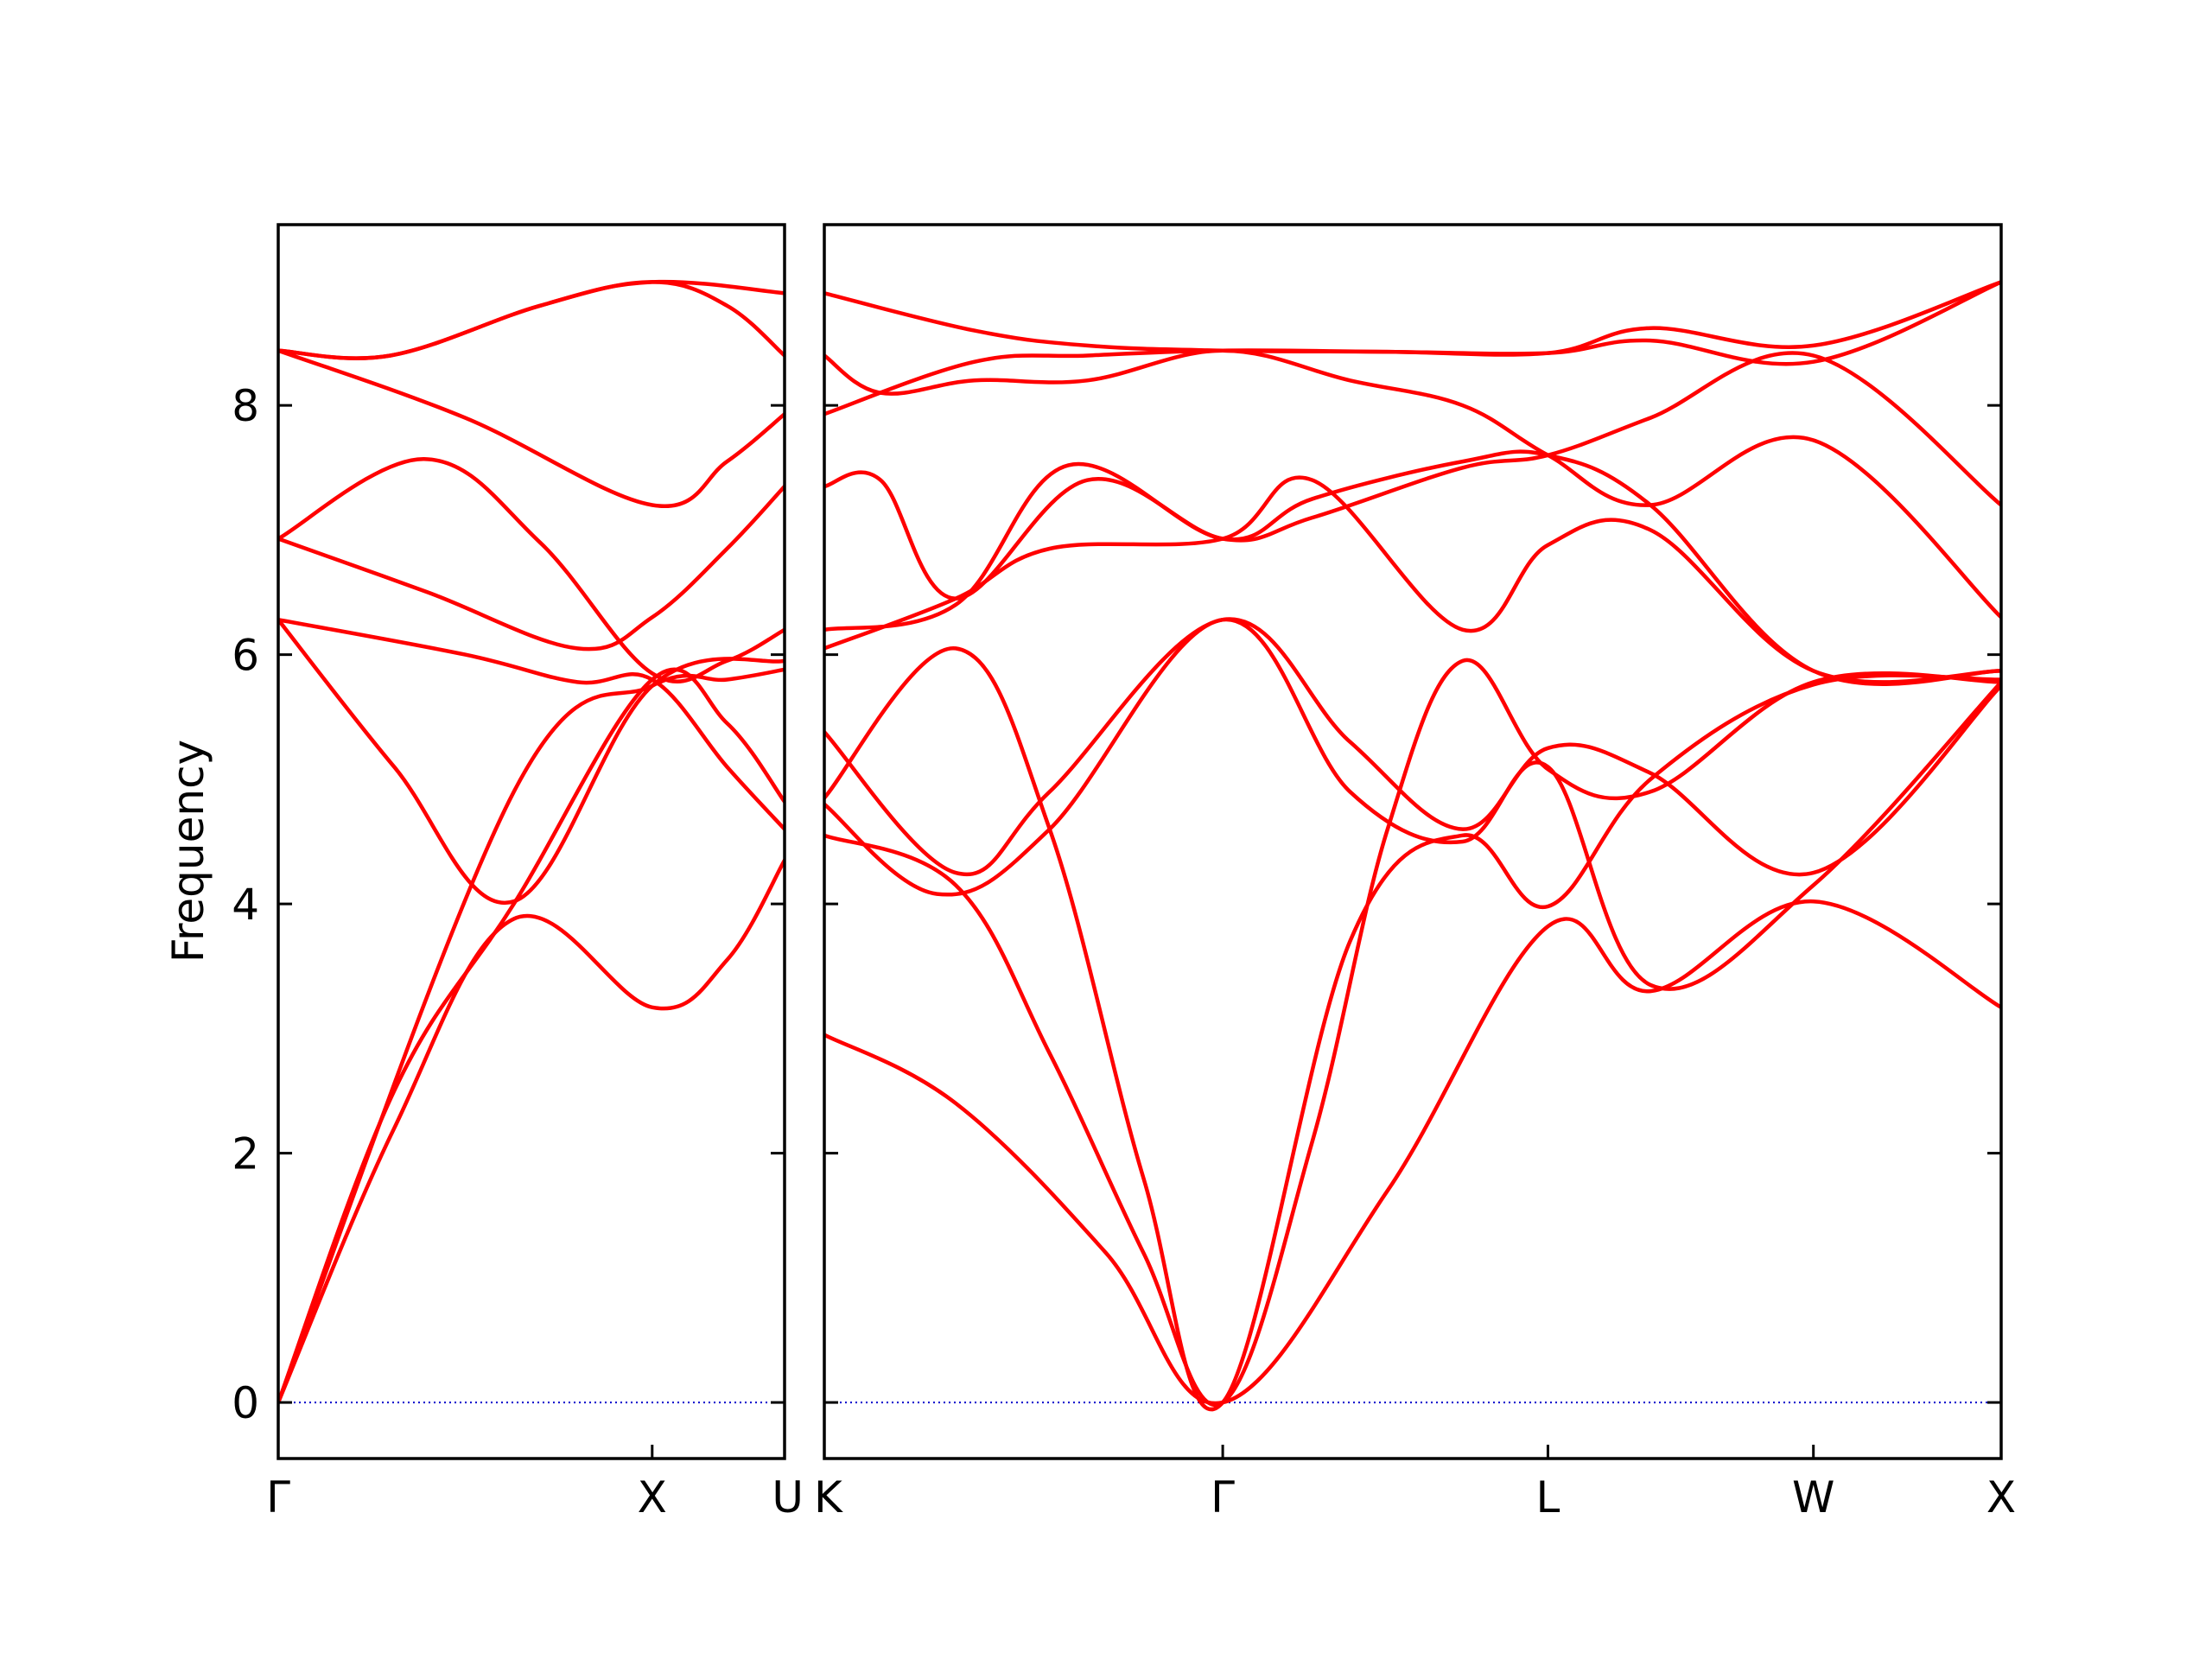 This screenshot has height=1659, width=2212. Describe the element at coordinates (245, 656) in the screenshot. I see `y-tick-label: 6` at that location.